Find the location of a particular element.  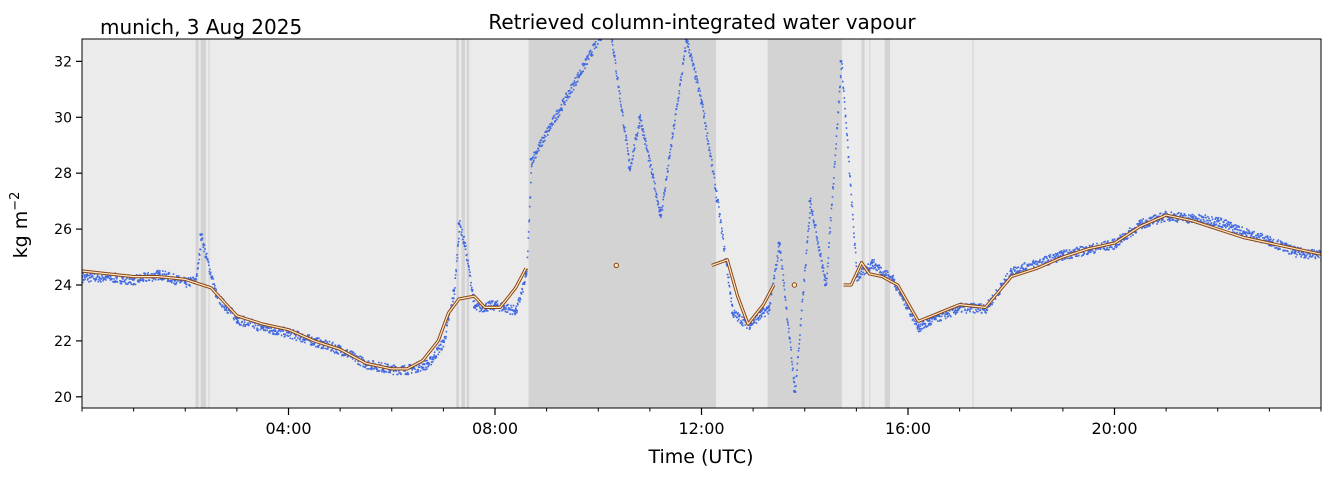

x-tick-label: 04:00 is located at coordinates (288, 428).